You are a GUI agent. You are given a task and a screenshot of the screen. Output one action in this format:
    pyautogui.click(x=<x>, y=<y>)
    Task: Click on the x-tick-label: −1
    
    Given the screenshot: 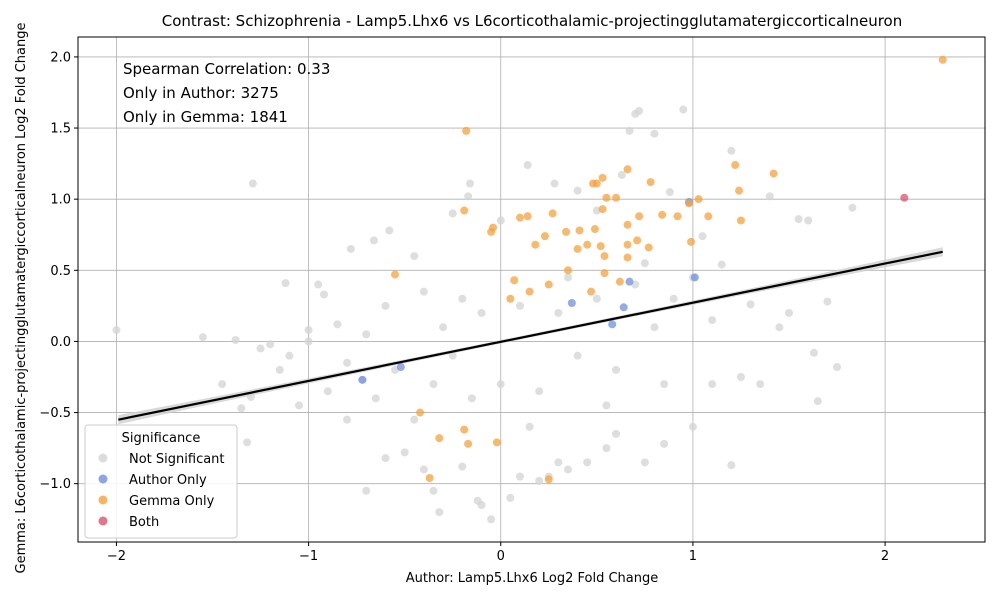 What is the action you would take?
    pyautogui.click(x=308, y=556)
    